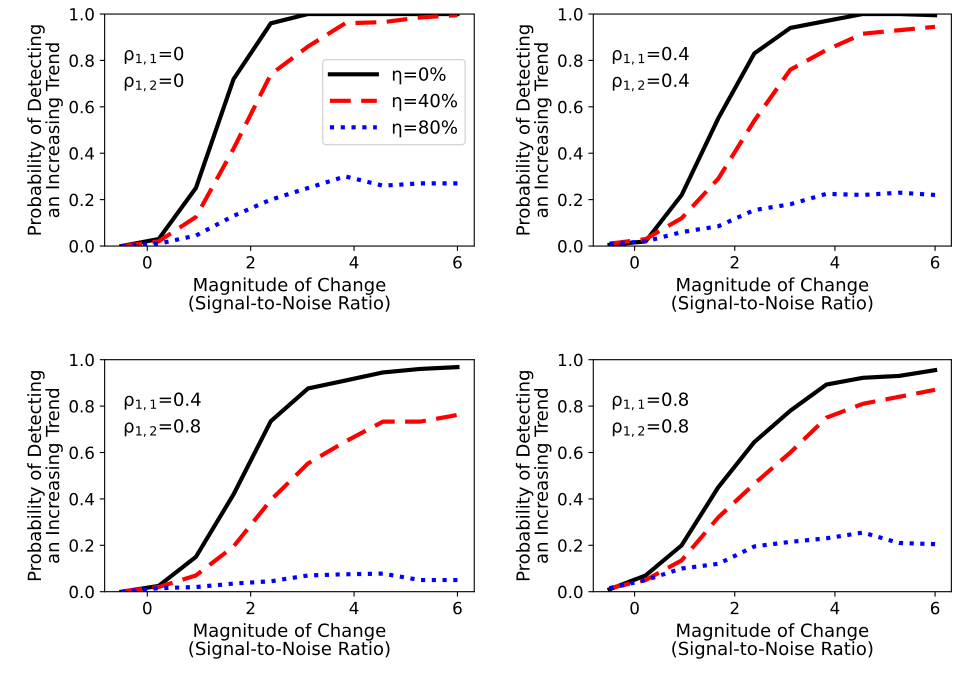 The height and width of the screenshot is (677, 960). What do you see at coordinates (154, 82) in the screenshot?
I see `annotation: ρ$_{1,2}$=0` at bounding box center [154, 82].